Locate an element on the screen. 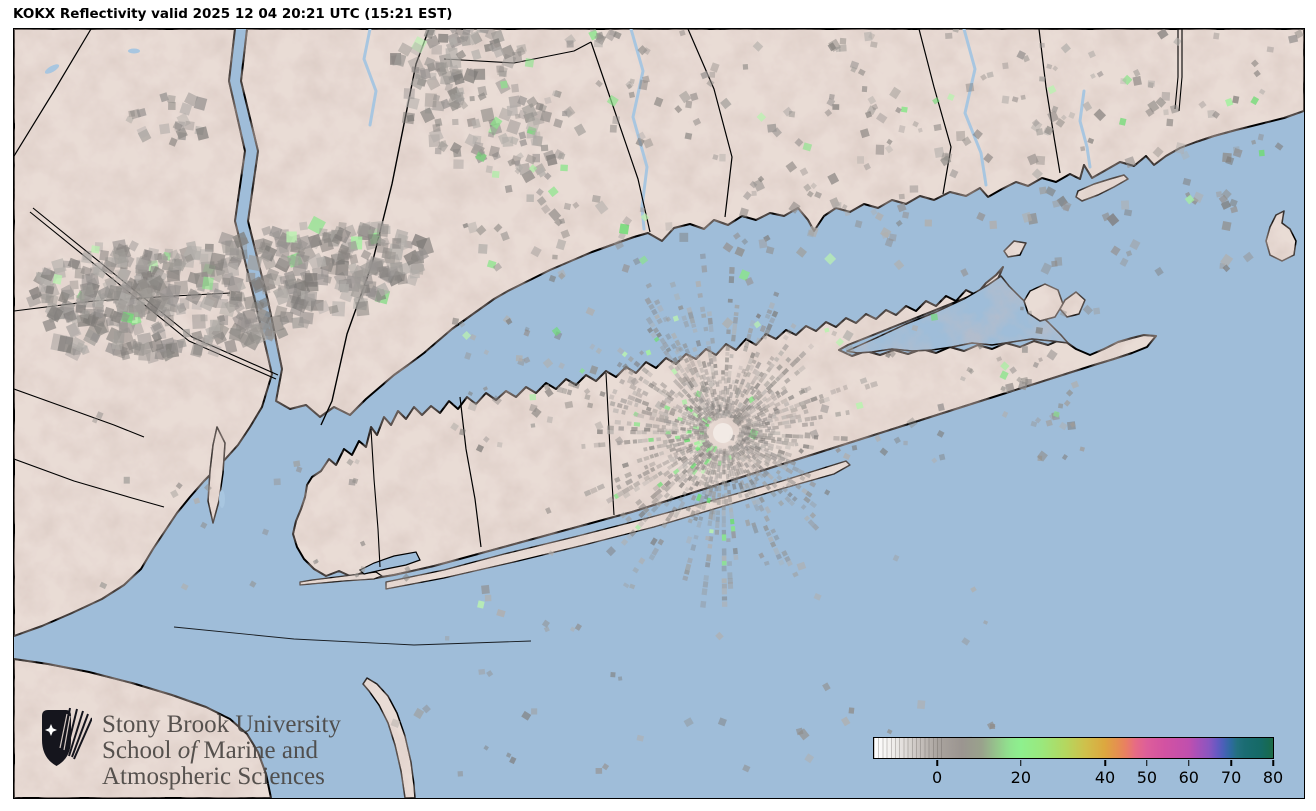 This screenshot has height=811, width=1316. nj-raritan-shore is located at coordinates (143, 728).